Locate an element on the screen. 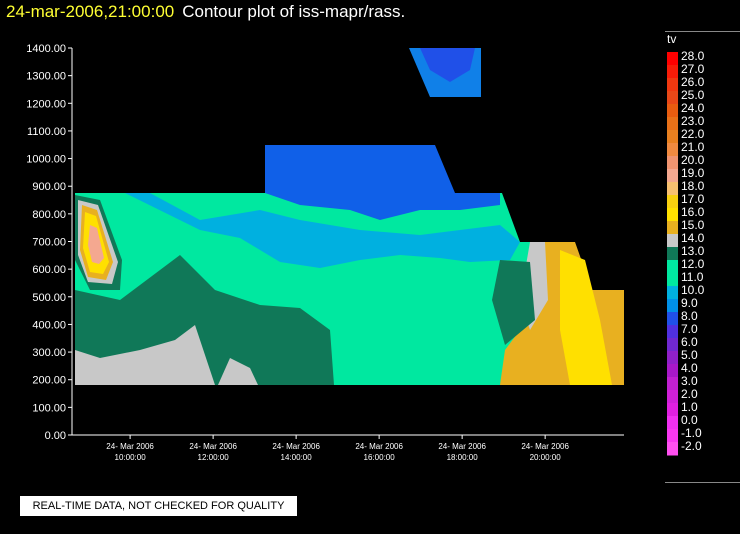 The width and height of the screenshot is (740, 534). contour-region-darkgreen-right is located at coordinates (513, 302).